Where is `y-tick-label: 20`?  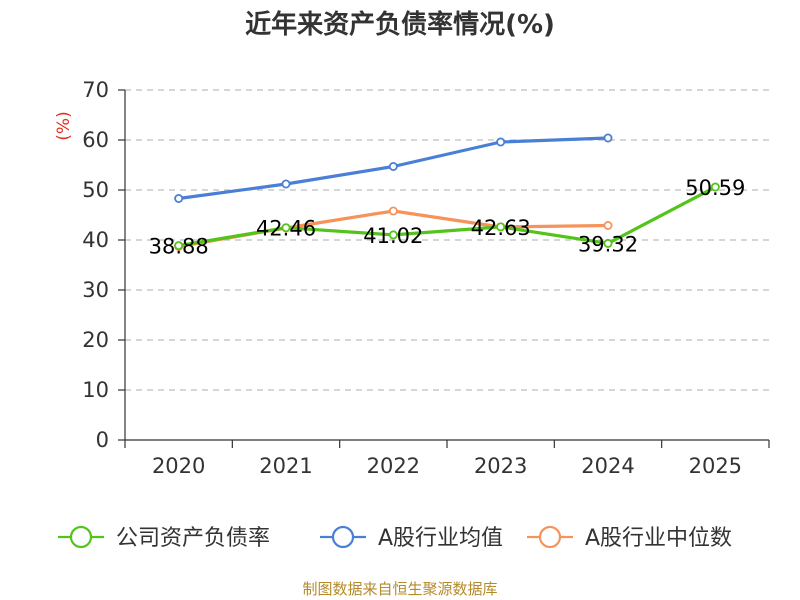 y-tick-label: 20 is located at coordinates (95, 340).